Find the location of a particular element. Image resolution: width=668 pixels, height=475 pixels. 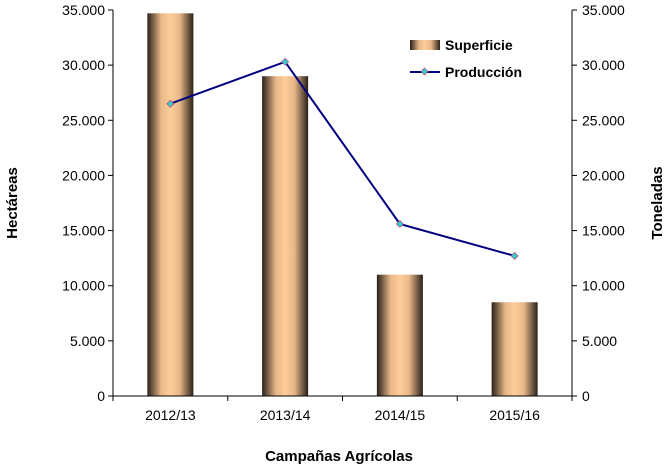

legend-label-produccion: Producción is located at coordinates (483, 72).